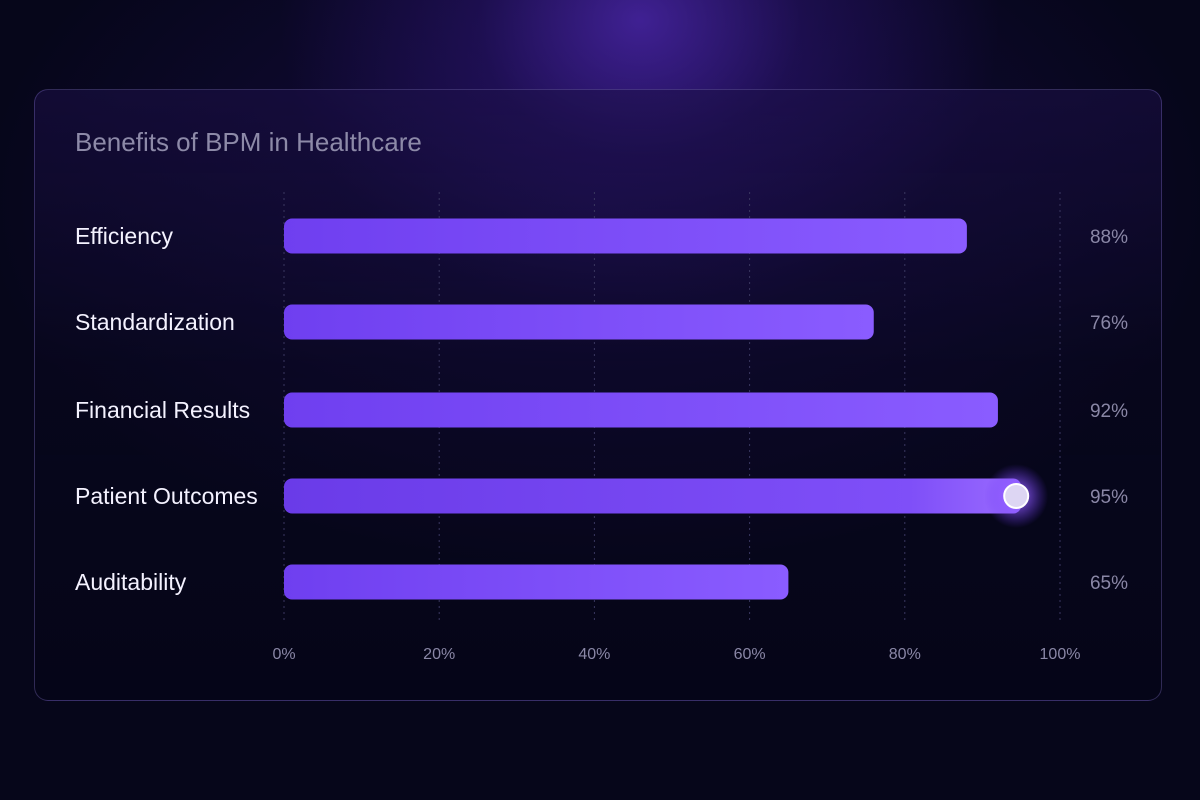  Describe the element at coordinates (1060, 654) in the screenshot. I see `x-tick-label: 100%` at that location.